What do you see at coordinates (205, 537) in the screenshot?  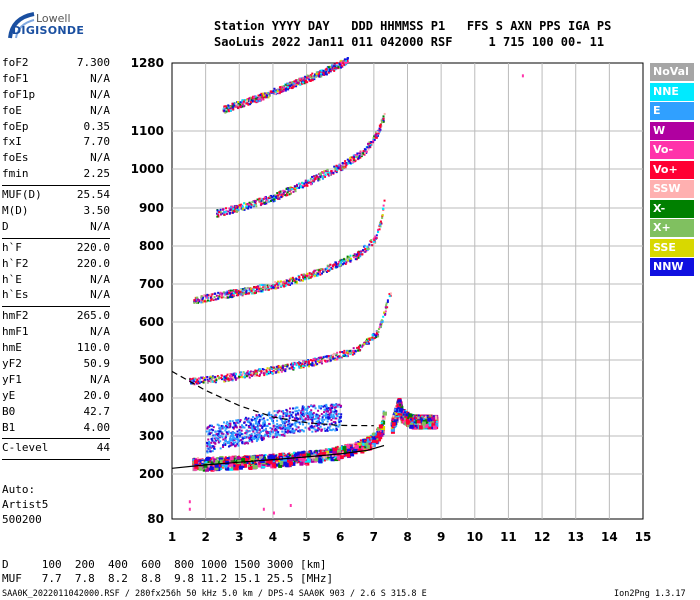 I see `x-tick-label: 2` at bounding box center [205, 537].